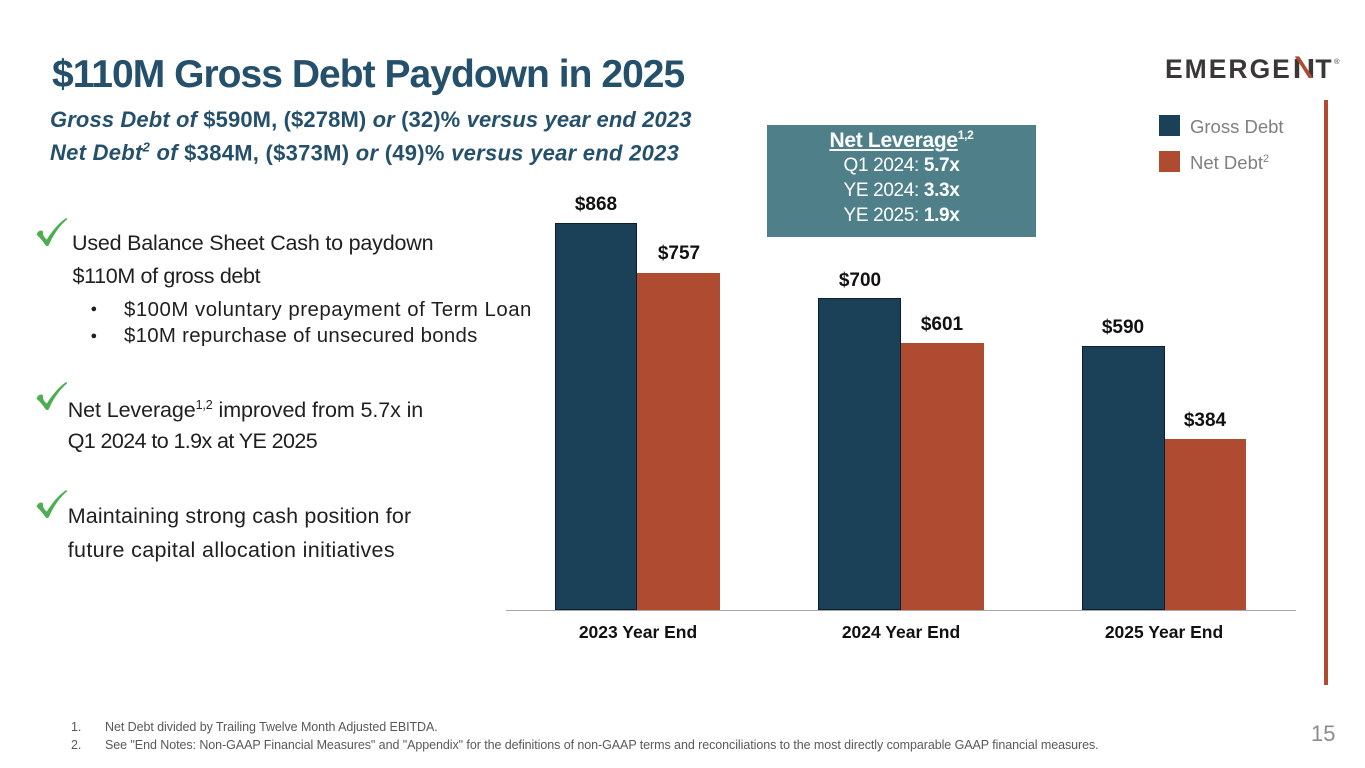 The image size is (1365, 768). What do you see at coordinates (1323, 69) in the screenshot?
I see `svg-text: T` at bounding box center [1323, 69].